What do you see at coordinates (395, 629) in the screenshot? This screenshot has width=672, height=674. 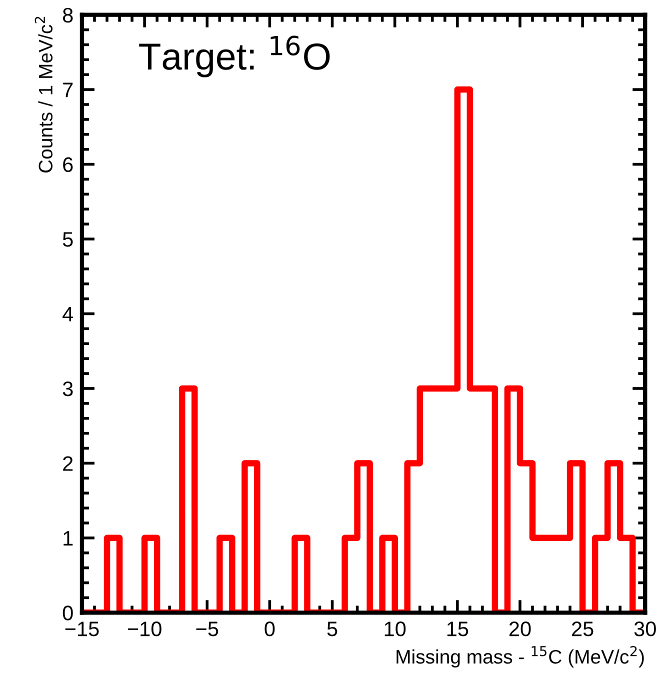 I see `x-tick-label: 10` at bounding box center [395, 629].